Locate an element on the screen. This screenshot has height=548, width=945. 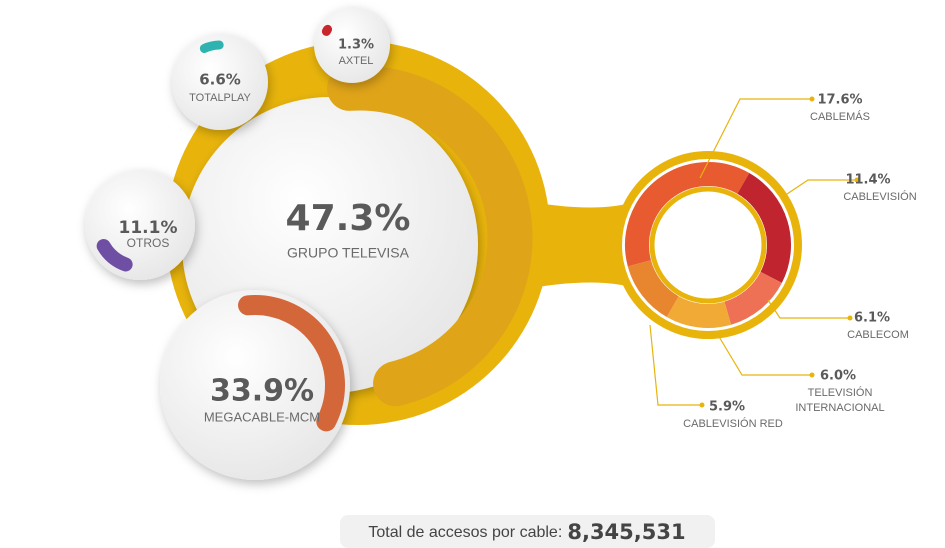
share-label: 11.1% is located at coordinates (148, 228).